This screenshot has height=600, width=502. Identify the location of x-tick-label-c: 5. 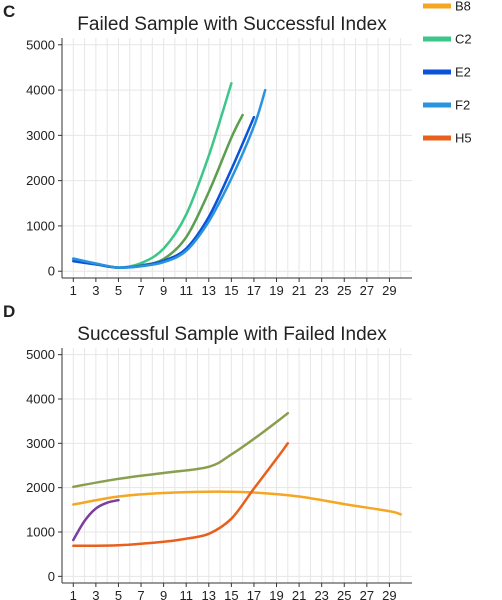
(118, 290).